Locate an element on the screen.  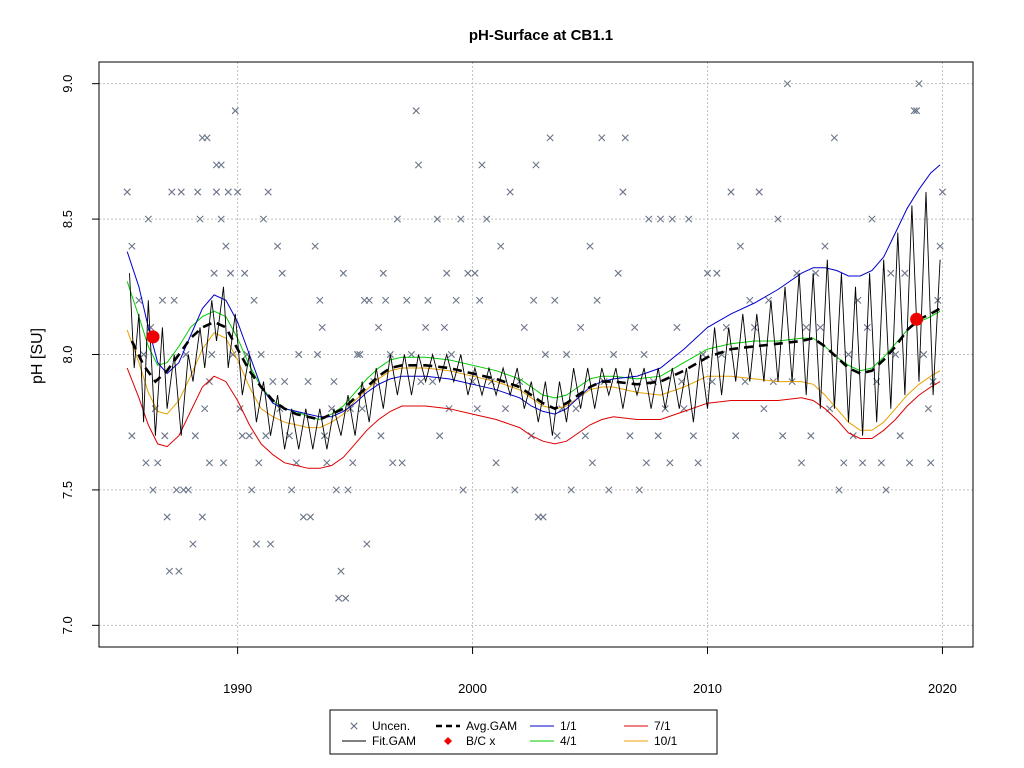
legend-swatch-diamond is located at coordinates (448, 741).